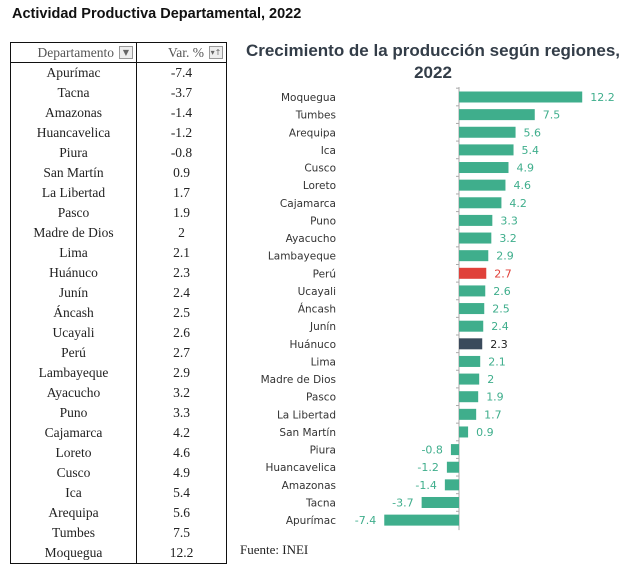 The image size is (626, 566). What do you see at coordinates (306, 415) in the screenshot?
I see `category-label: La Libertad` at bounding box center [306, 415].